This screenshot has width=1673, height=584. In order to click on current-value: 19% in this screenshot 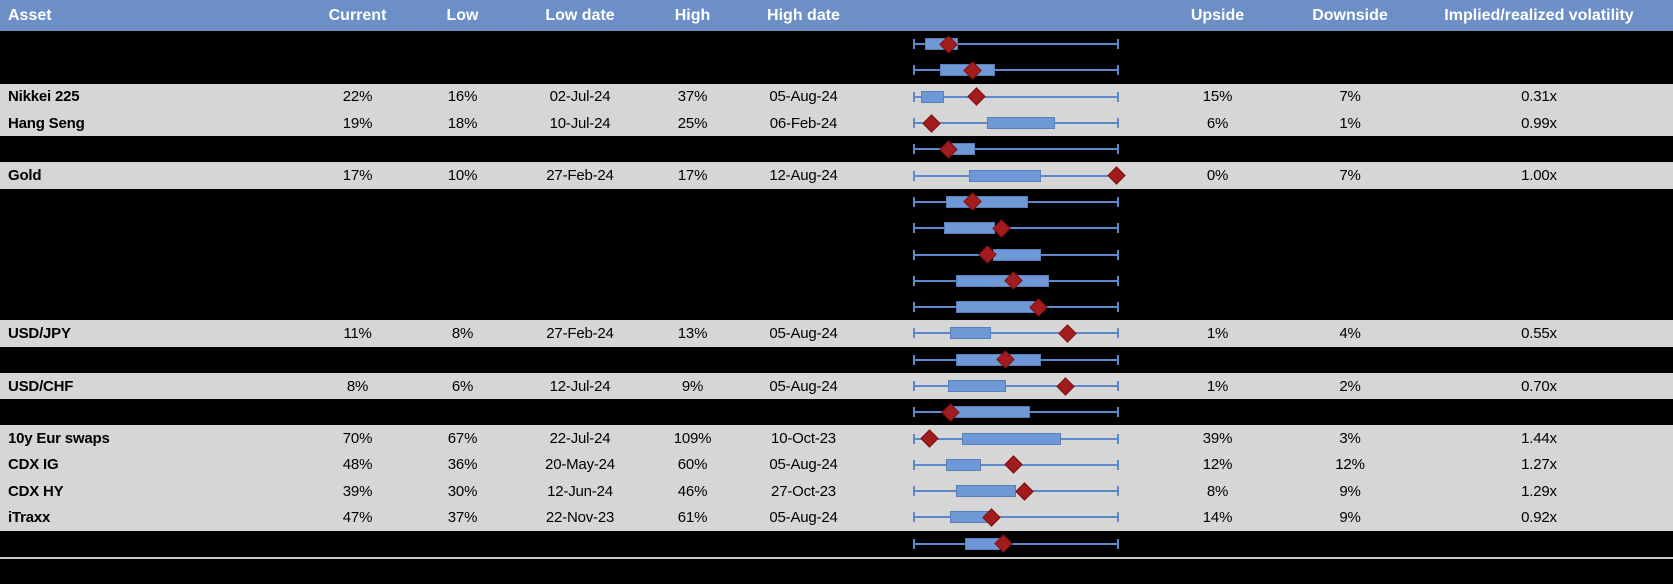, I will do `click(357, 123)`.